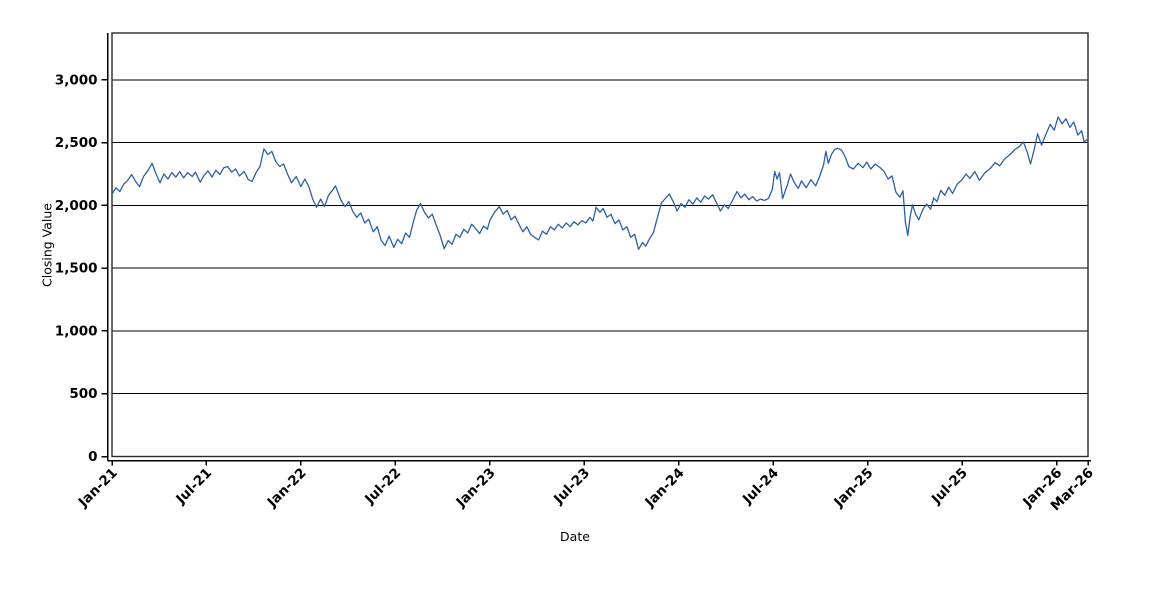 The height and width of the screenshot is (600, 1150). I want to click on y-tick-label: 2,000, so click(76, 206).